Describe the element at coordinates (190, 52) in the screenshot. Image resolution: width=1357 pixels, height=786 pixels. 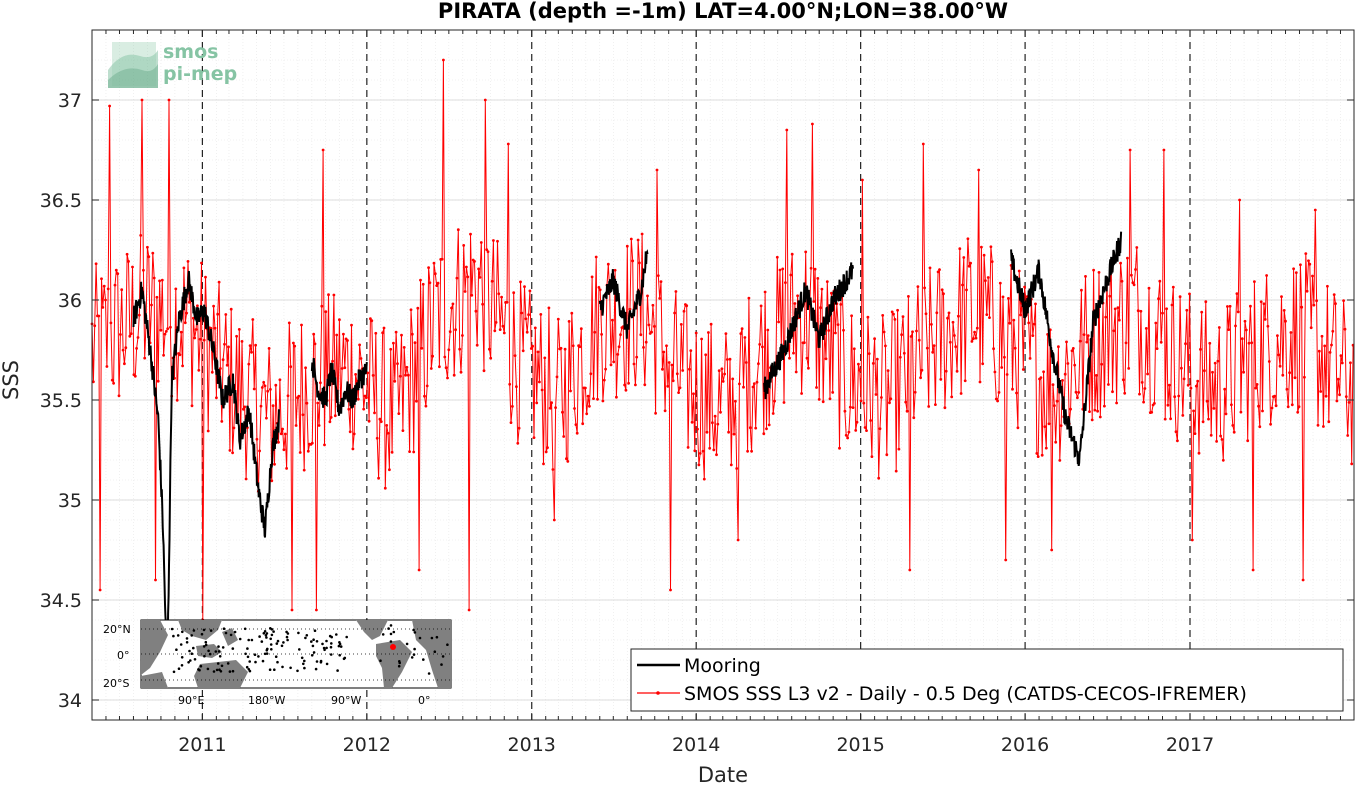
I see `logo-text-smos: smos` at that location.